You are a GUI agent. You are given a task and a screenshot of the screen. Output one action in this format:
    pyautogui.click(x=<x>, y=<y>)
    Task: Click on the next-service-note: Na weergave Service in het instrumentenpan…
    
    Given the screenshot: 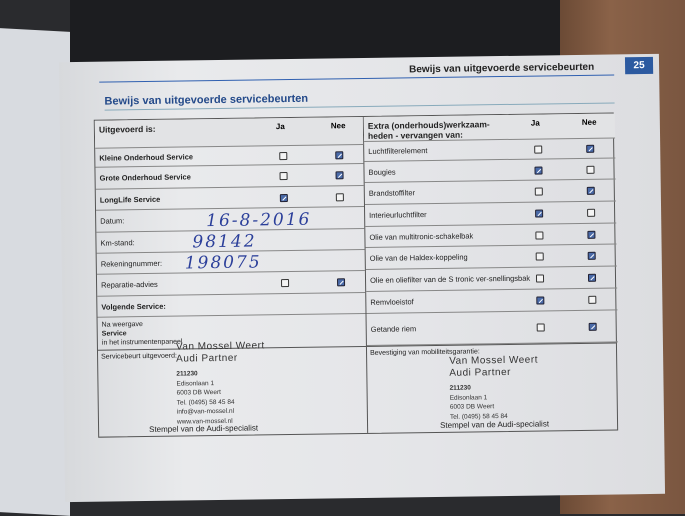 What is the action you would take?
    pyautogui.click(x=142, y=334)
    